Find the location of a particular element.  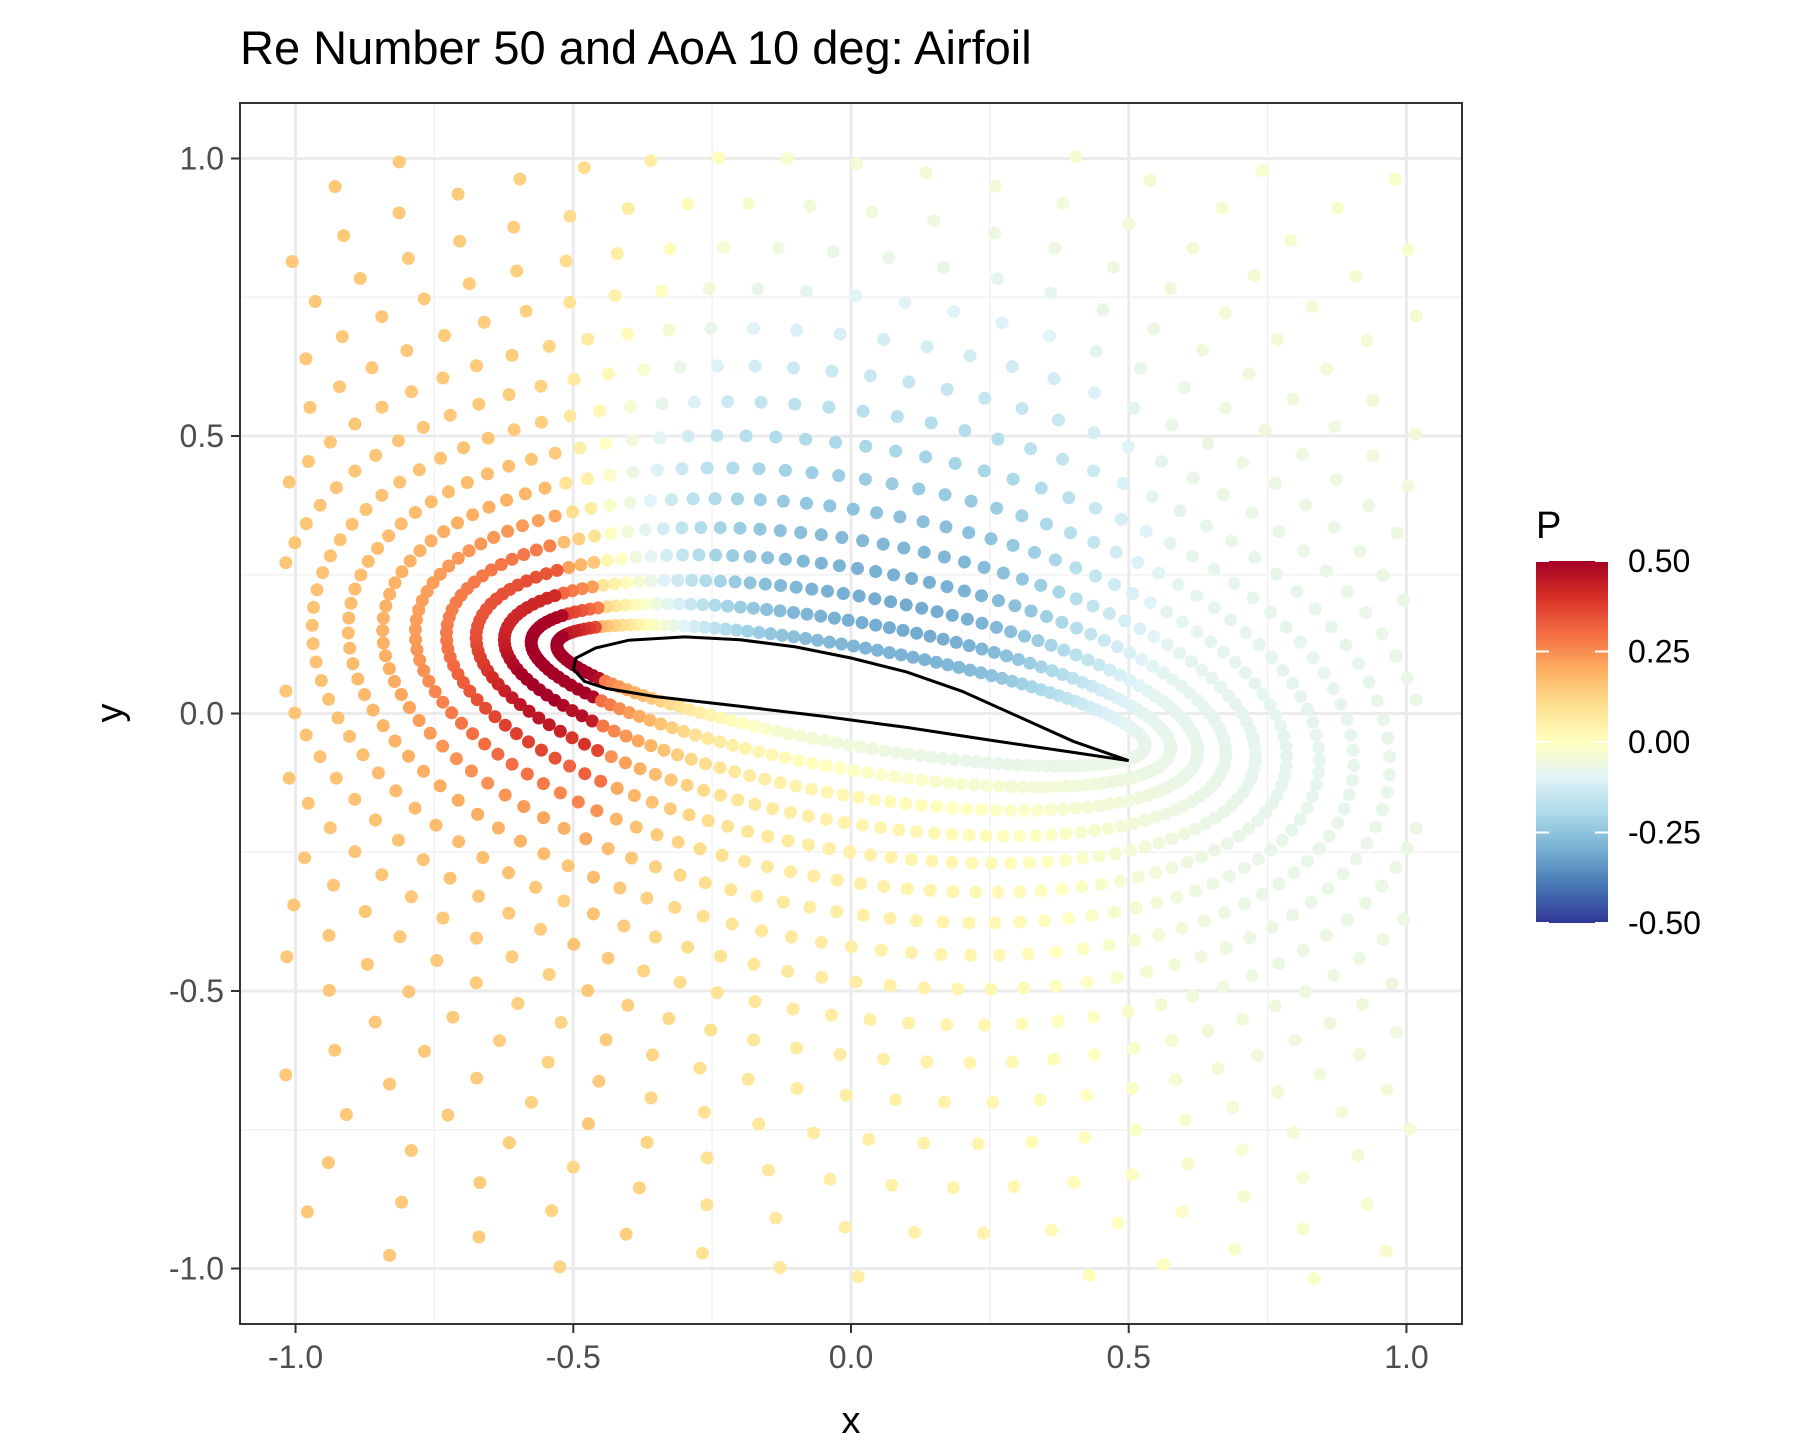

color-legend: P 0.50 0.25 0.00 -0.25 -0.50 is located at coordinates (1618, 723).